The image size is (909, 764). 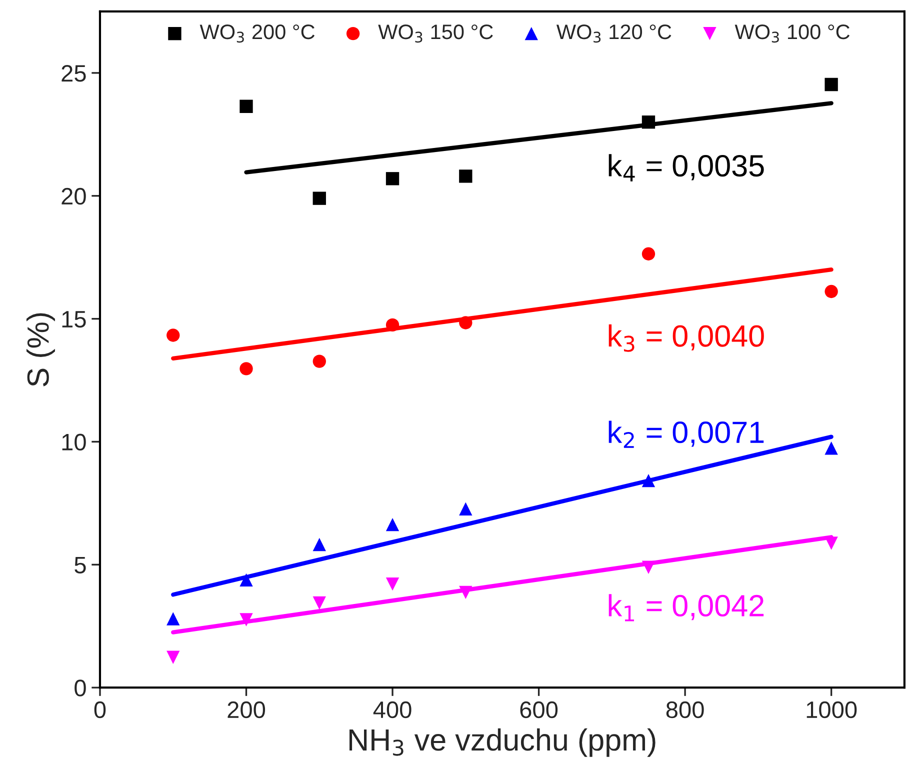 What do you see at coordinates (74, 319) in the screenshot?
I see `y-tick-label: 15` at bounding box center [74, 319].